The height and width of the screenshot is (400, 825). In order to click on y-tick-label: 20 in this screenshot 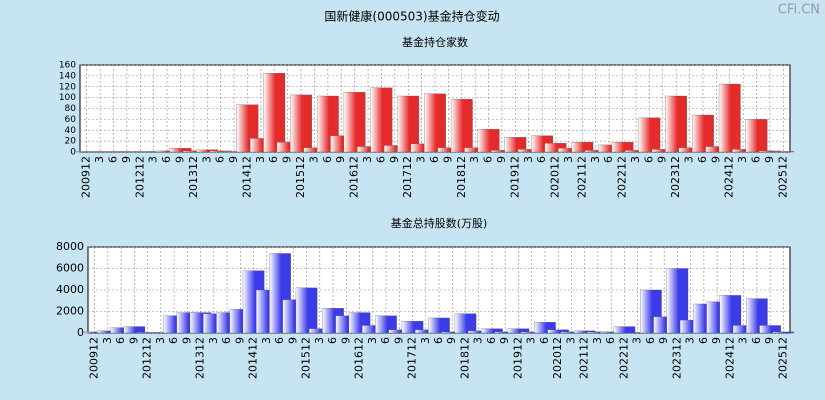, I will do `click(71, 142)`.